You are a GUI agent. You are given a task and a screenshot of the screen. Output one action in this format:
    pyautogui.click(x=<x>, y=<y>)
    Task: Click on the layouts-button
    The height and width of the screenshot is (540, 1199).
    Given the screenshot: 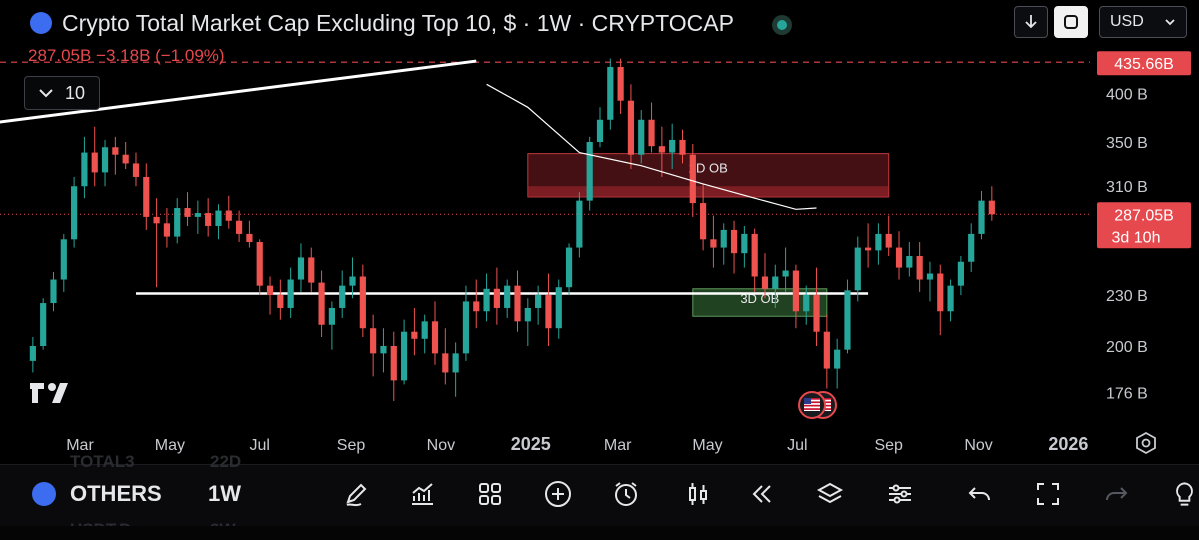 What is the action you would take?
    pyautogui.click(x=490, y=494)
    